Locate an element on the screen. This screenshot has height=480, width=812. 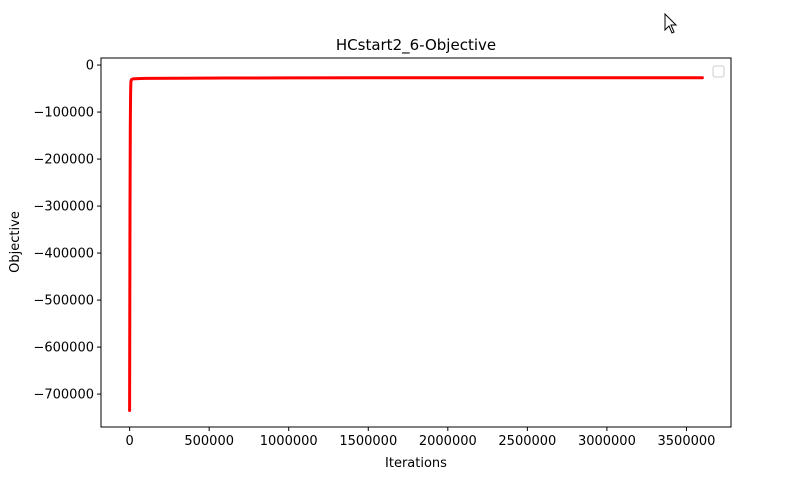
mouse-pointer-icon is located at coordinates (671, 23).